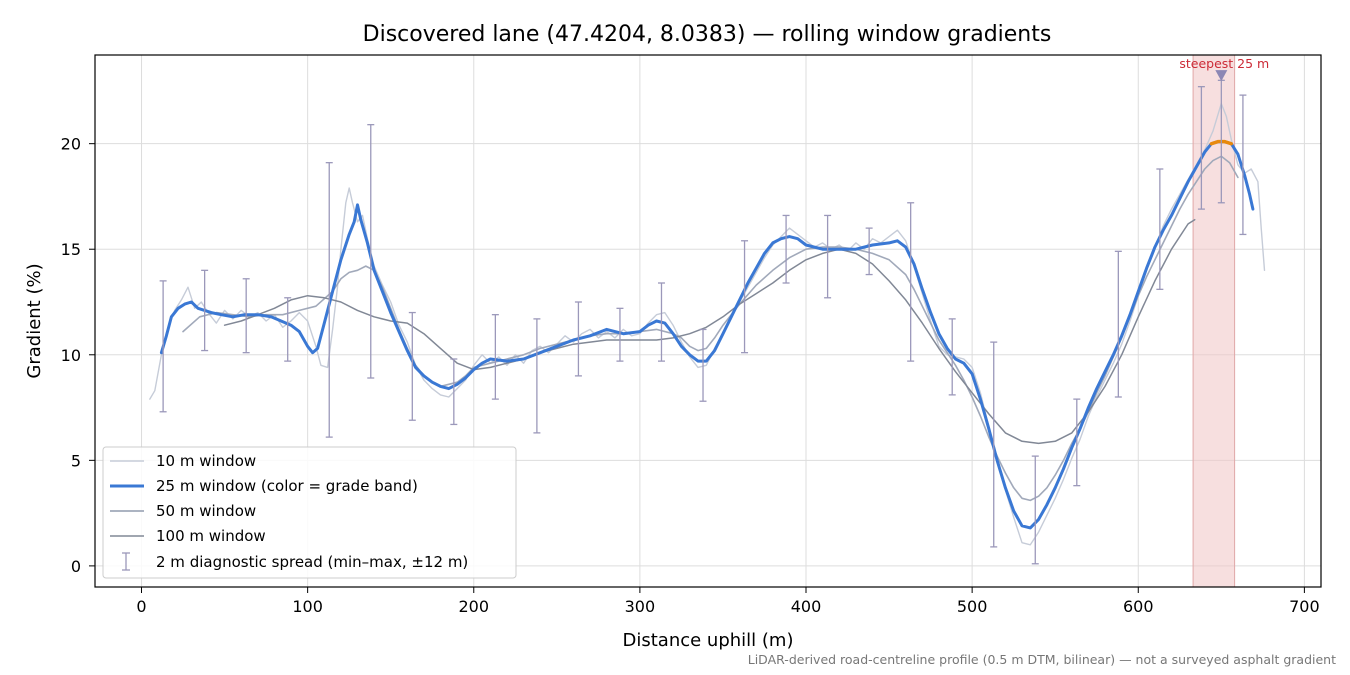 This screenshot has height=675, width=1350. What do you see at coordinates (728, 601) in the screenshot?
I see `x-axis: 0 100 200 300 400 500 600 700` at bounding box center [728, 601].